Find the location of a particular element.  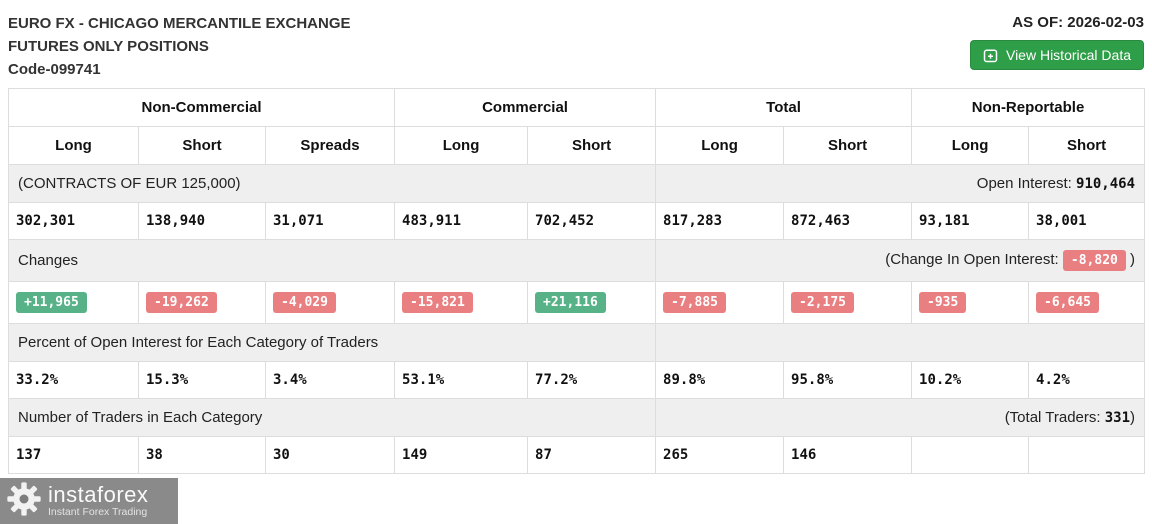

chg-t-long: -7,885 is located at coordinates (720, 302).